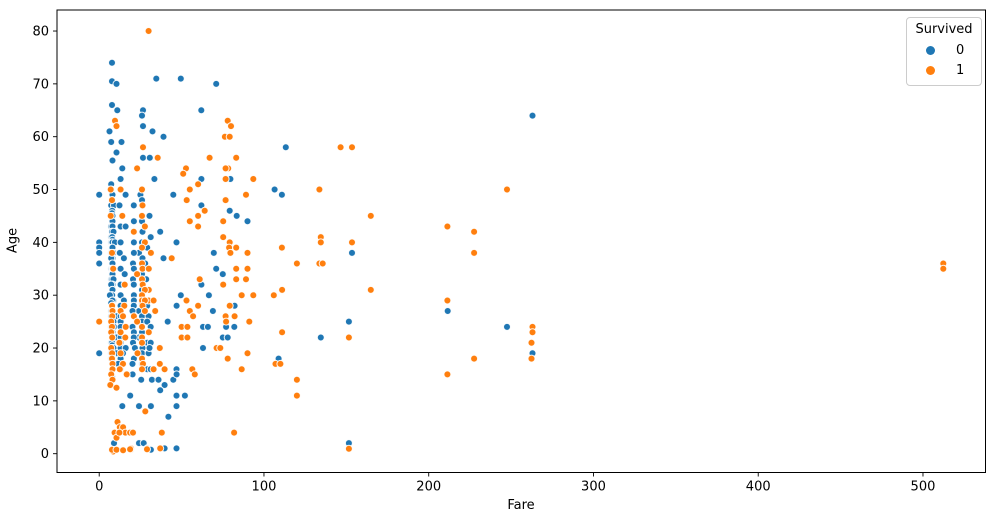 The width and height of the screenshot is (996, 525). I want to click on legend-marker-blue-icon, so click(930, 50).